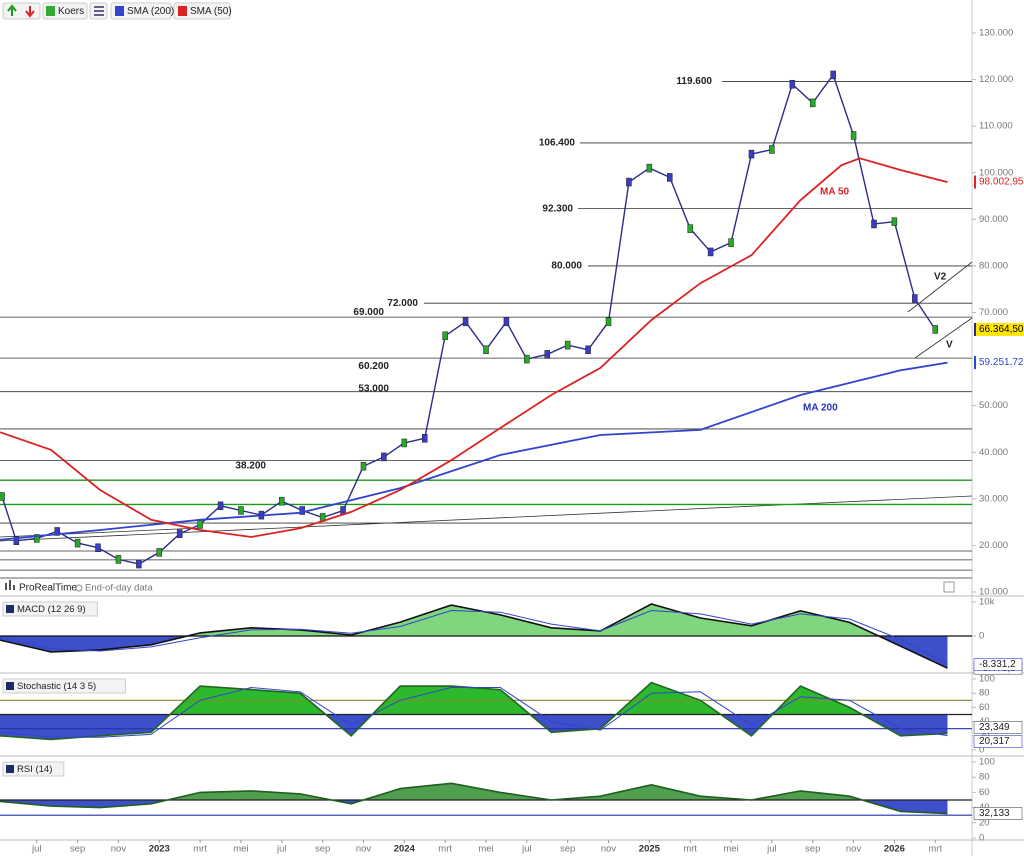 This screenshot has width=1024, height=856. What do you see at coordinates (566, 266) in the screenshot?
I see `level-label: 80.000` at bounding box center [566, 266].